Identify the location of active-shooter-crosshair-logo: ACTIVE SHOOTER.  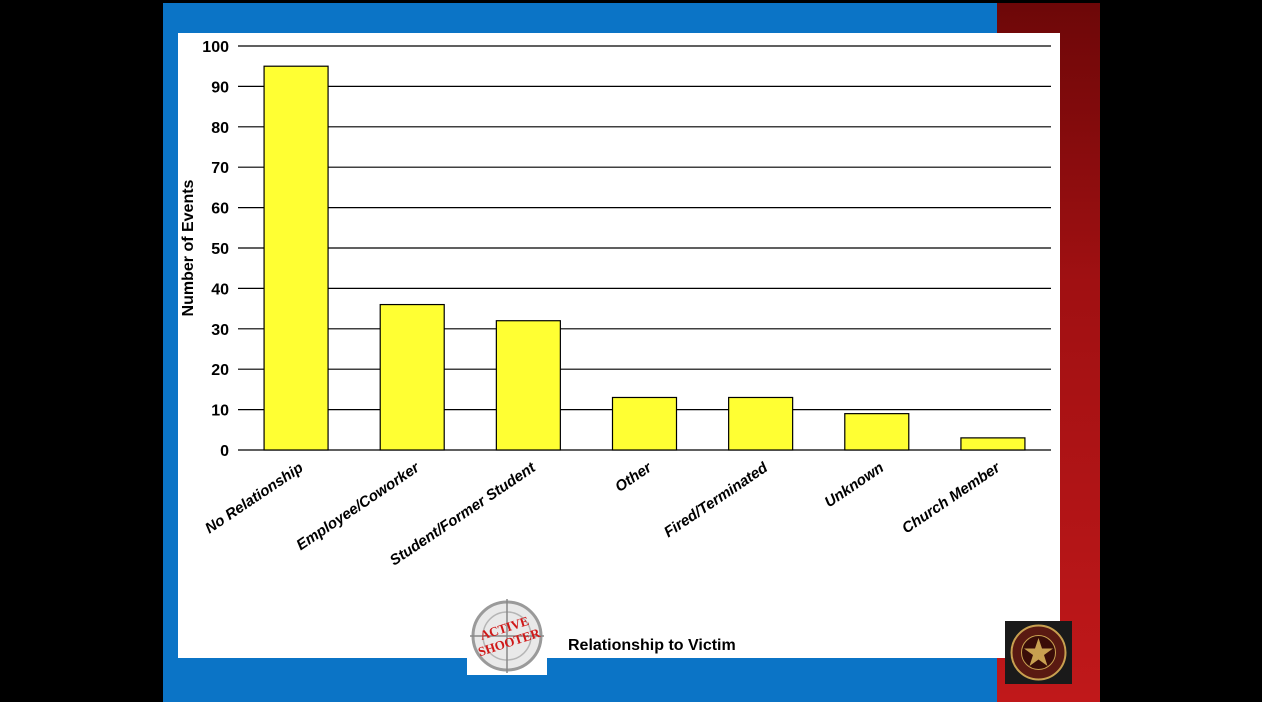
(507, 636).